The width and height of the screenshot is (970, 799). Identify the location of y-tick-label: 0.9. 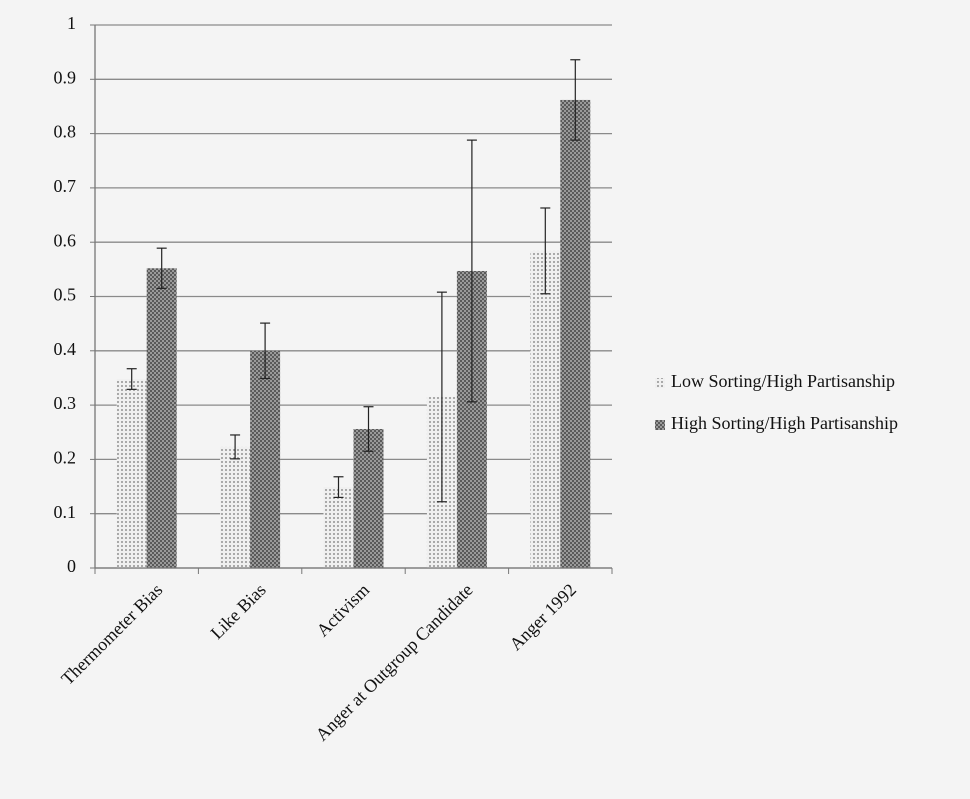
(65, 77).